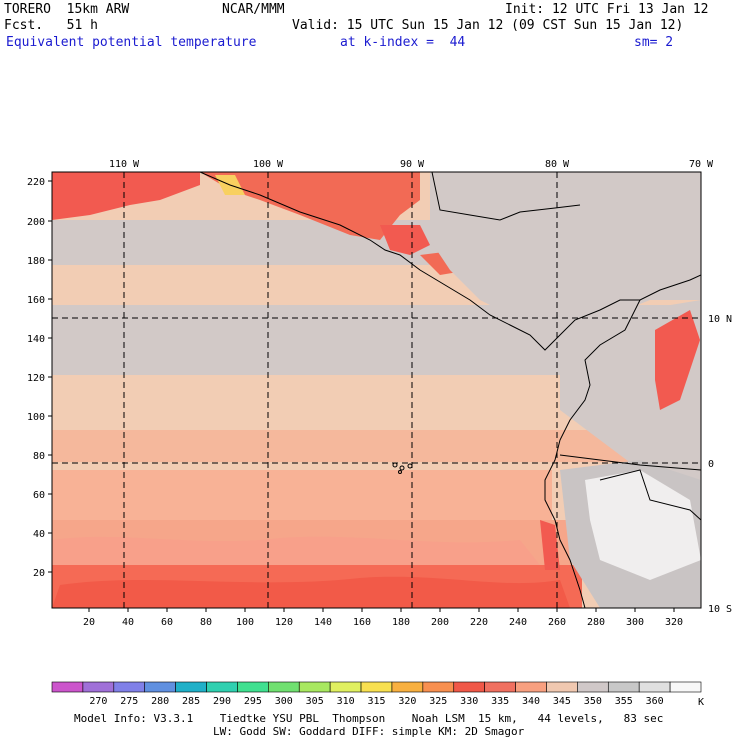 The width and height of the screenshot is (740, 740). Describe the element at coordinates (36, 222) in the screenshot. I see `y-tick-200: 200` at that location.